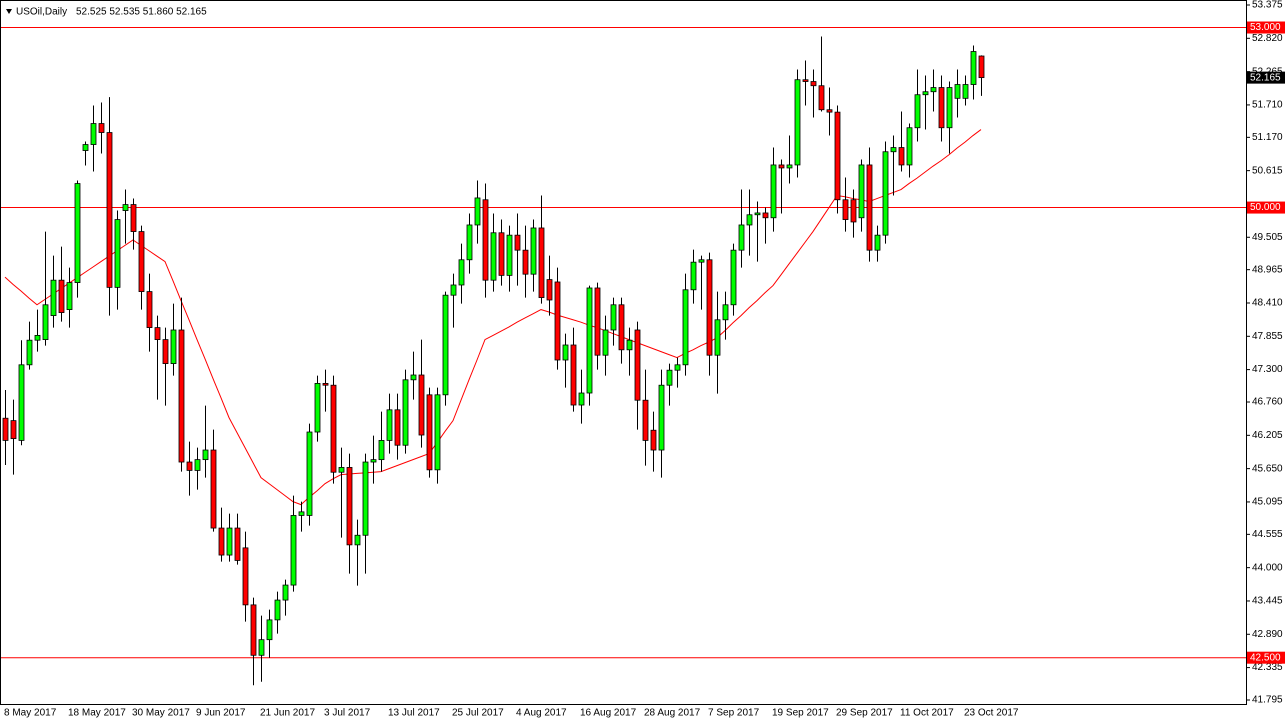 This screenshot has width=1288, height=725. I want to click on menu-icon, so click(9, 11).